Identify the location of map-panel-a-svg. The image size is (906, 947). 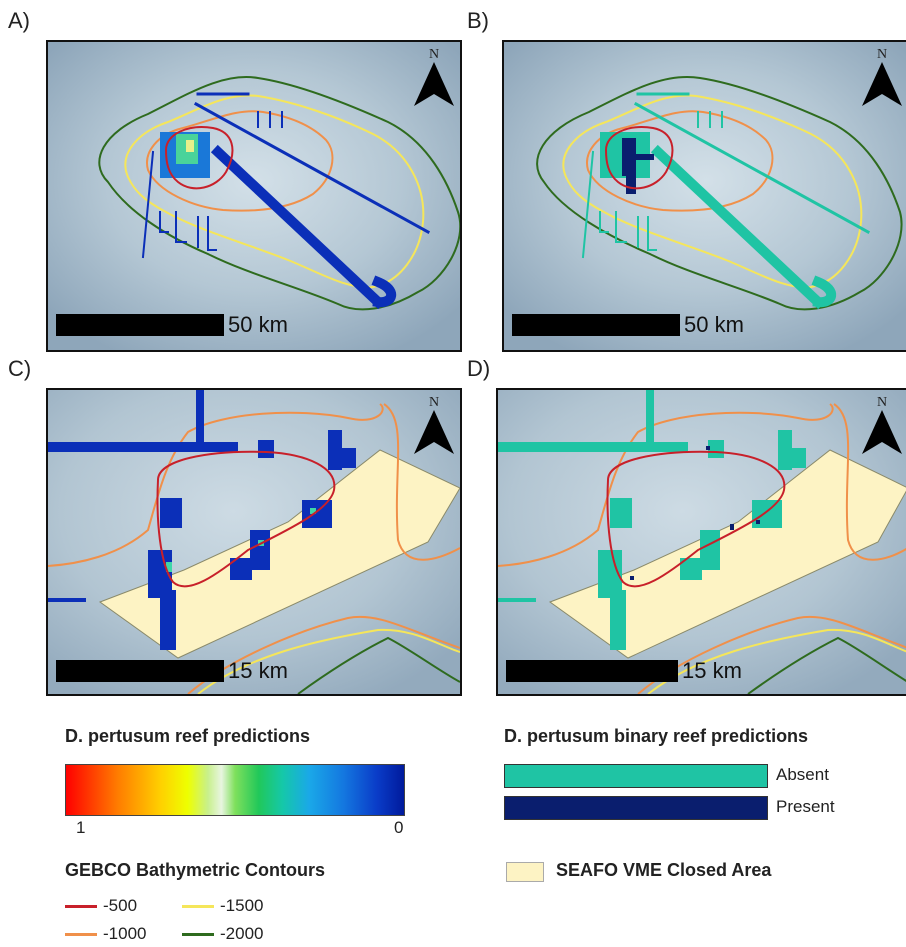
(254, 196).